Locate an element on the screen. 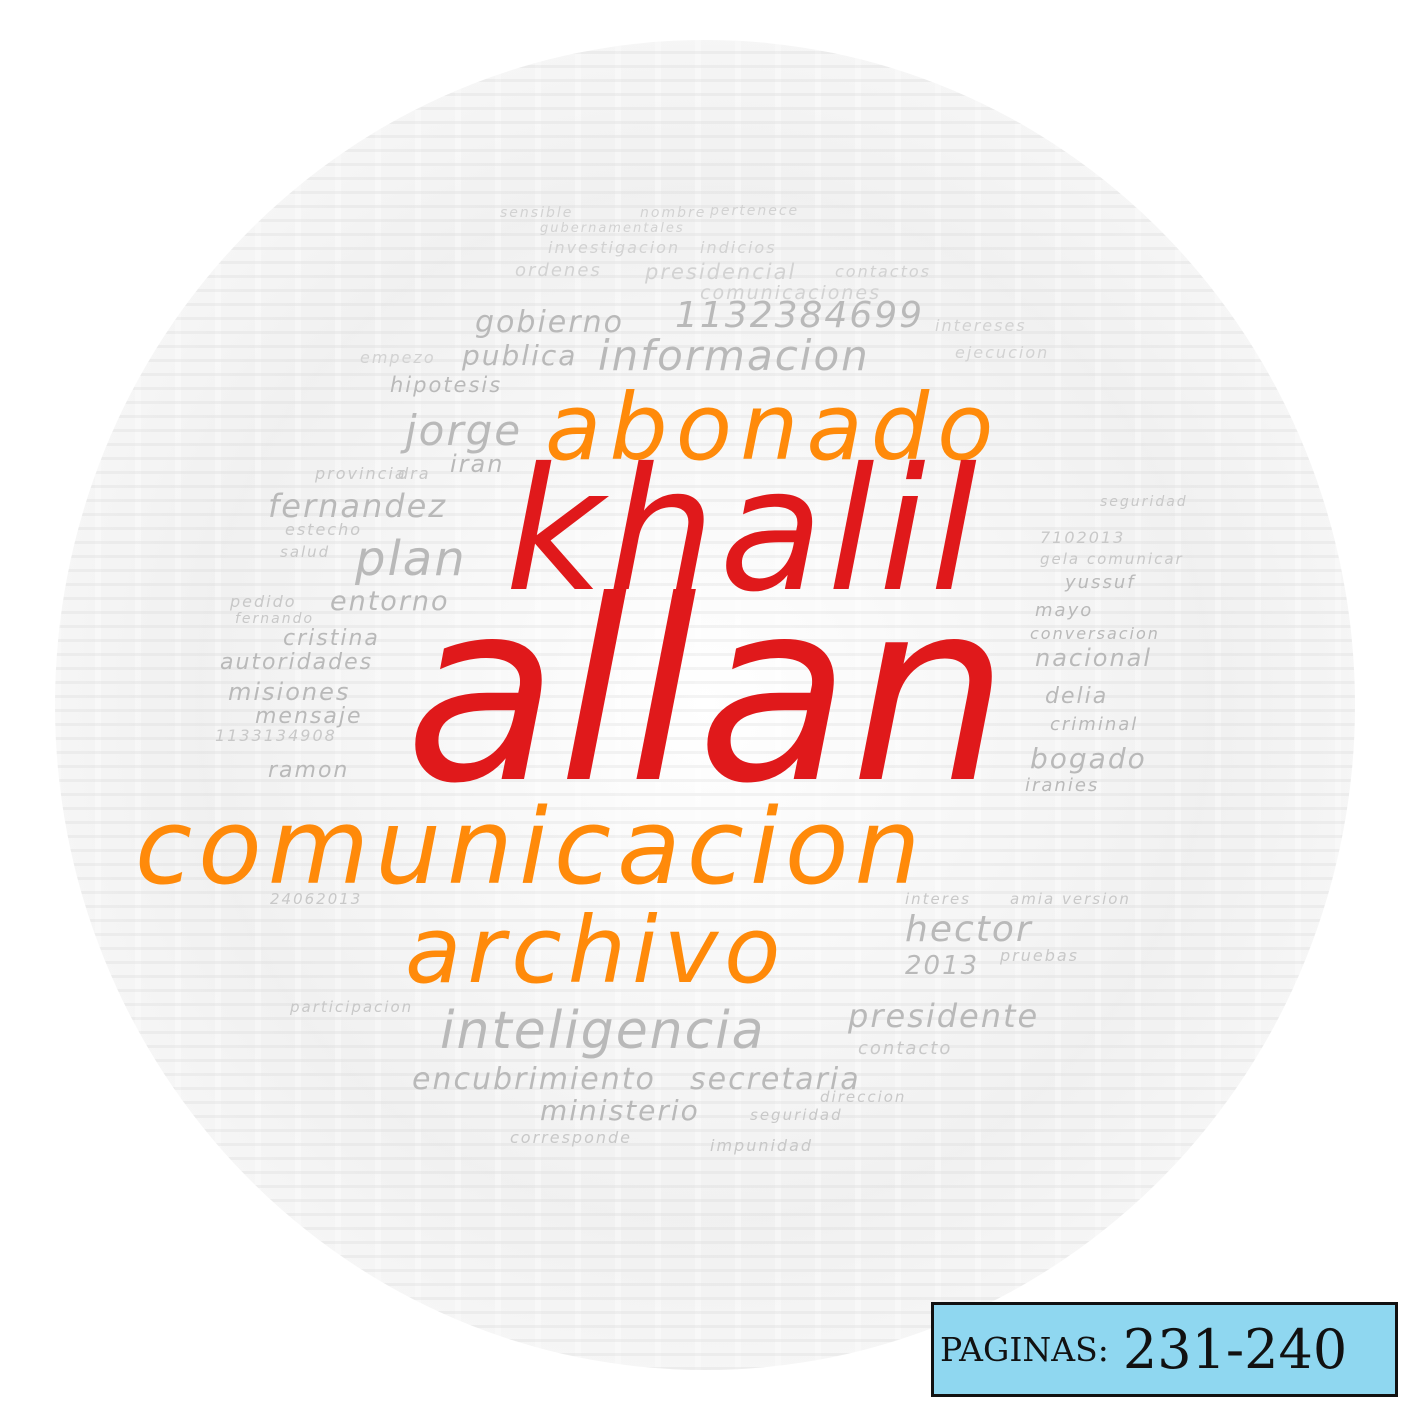  word-intereses: gubernamentales is located at coordinates (612, 228).